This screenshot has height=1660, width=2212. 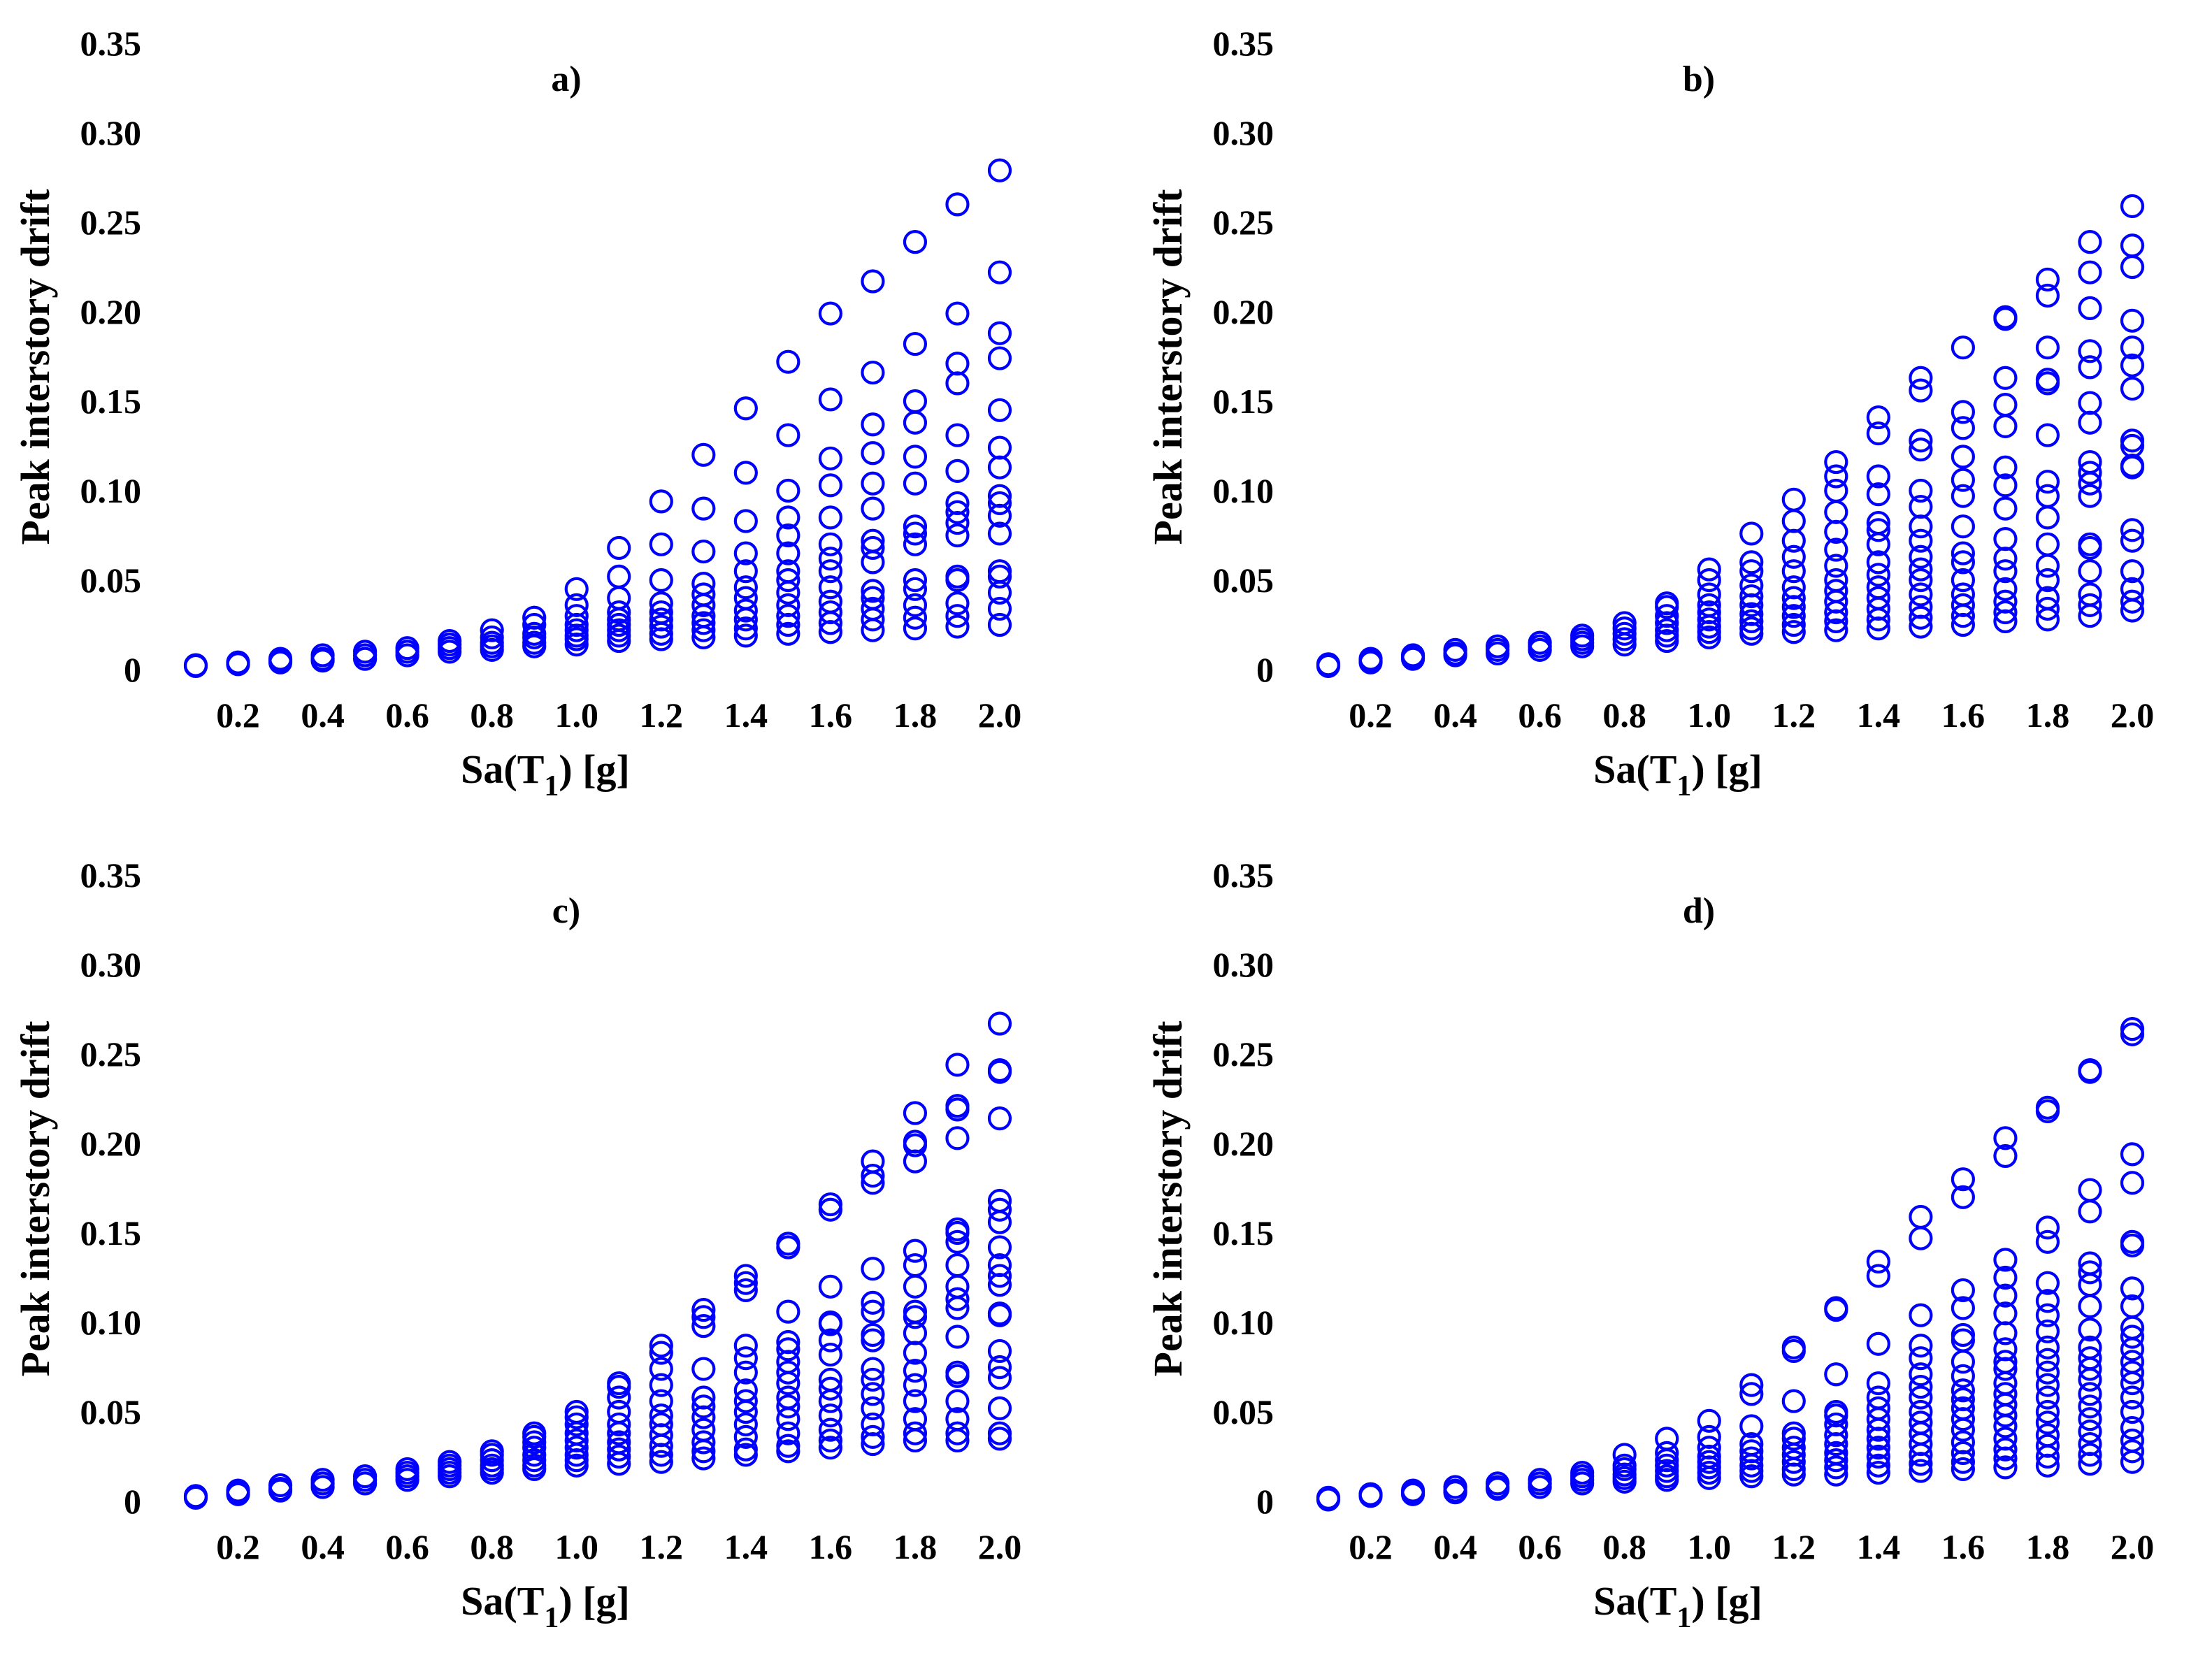 I want to click on x-tick-label: 1.2, so click(x=1794, y=1546).